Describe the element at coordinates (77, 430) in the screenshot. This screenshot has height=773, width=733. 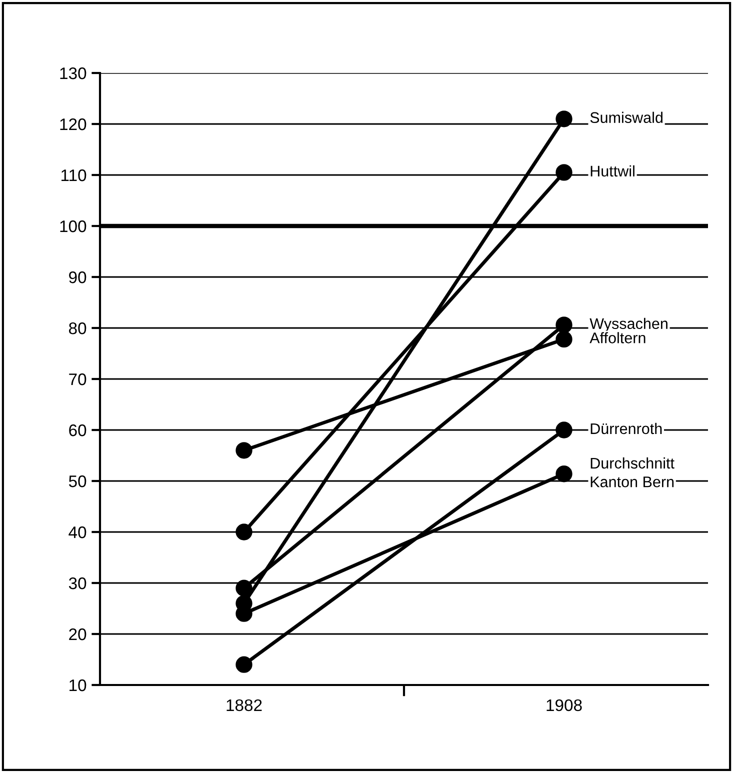
I see `y-tick-label: 60` at that location.